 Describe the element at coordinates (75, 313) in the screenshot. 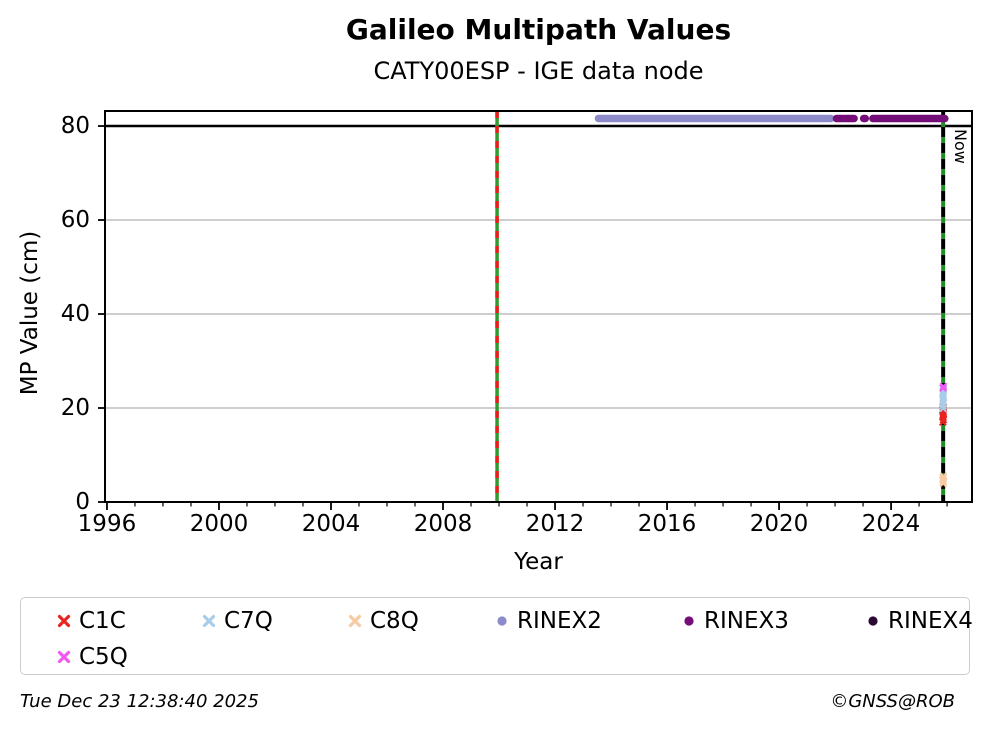

I see `y-tick-label-40: 40` at that location.